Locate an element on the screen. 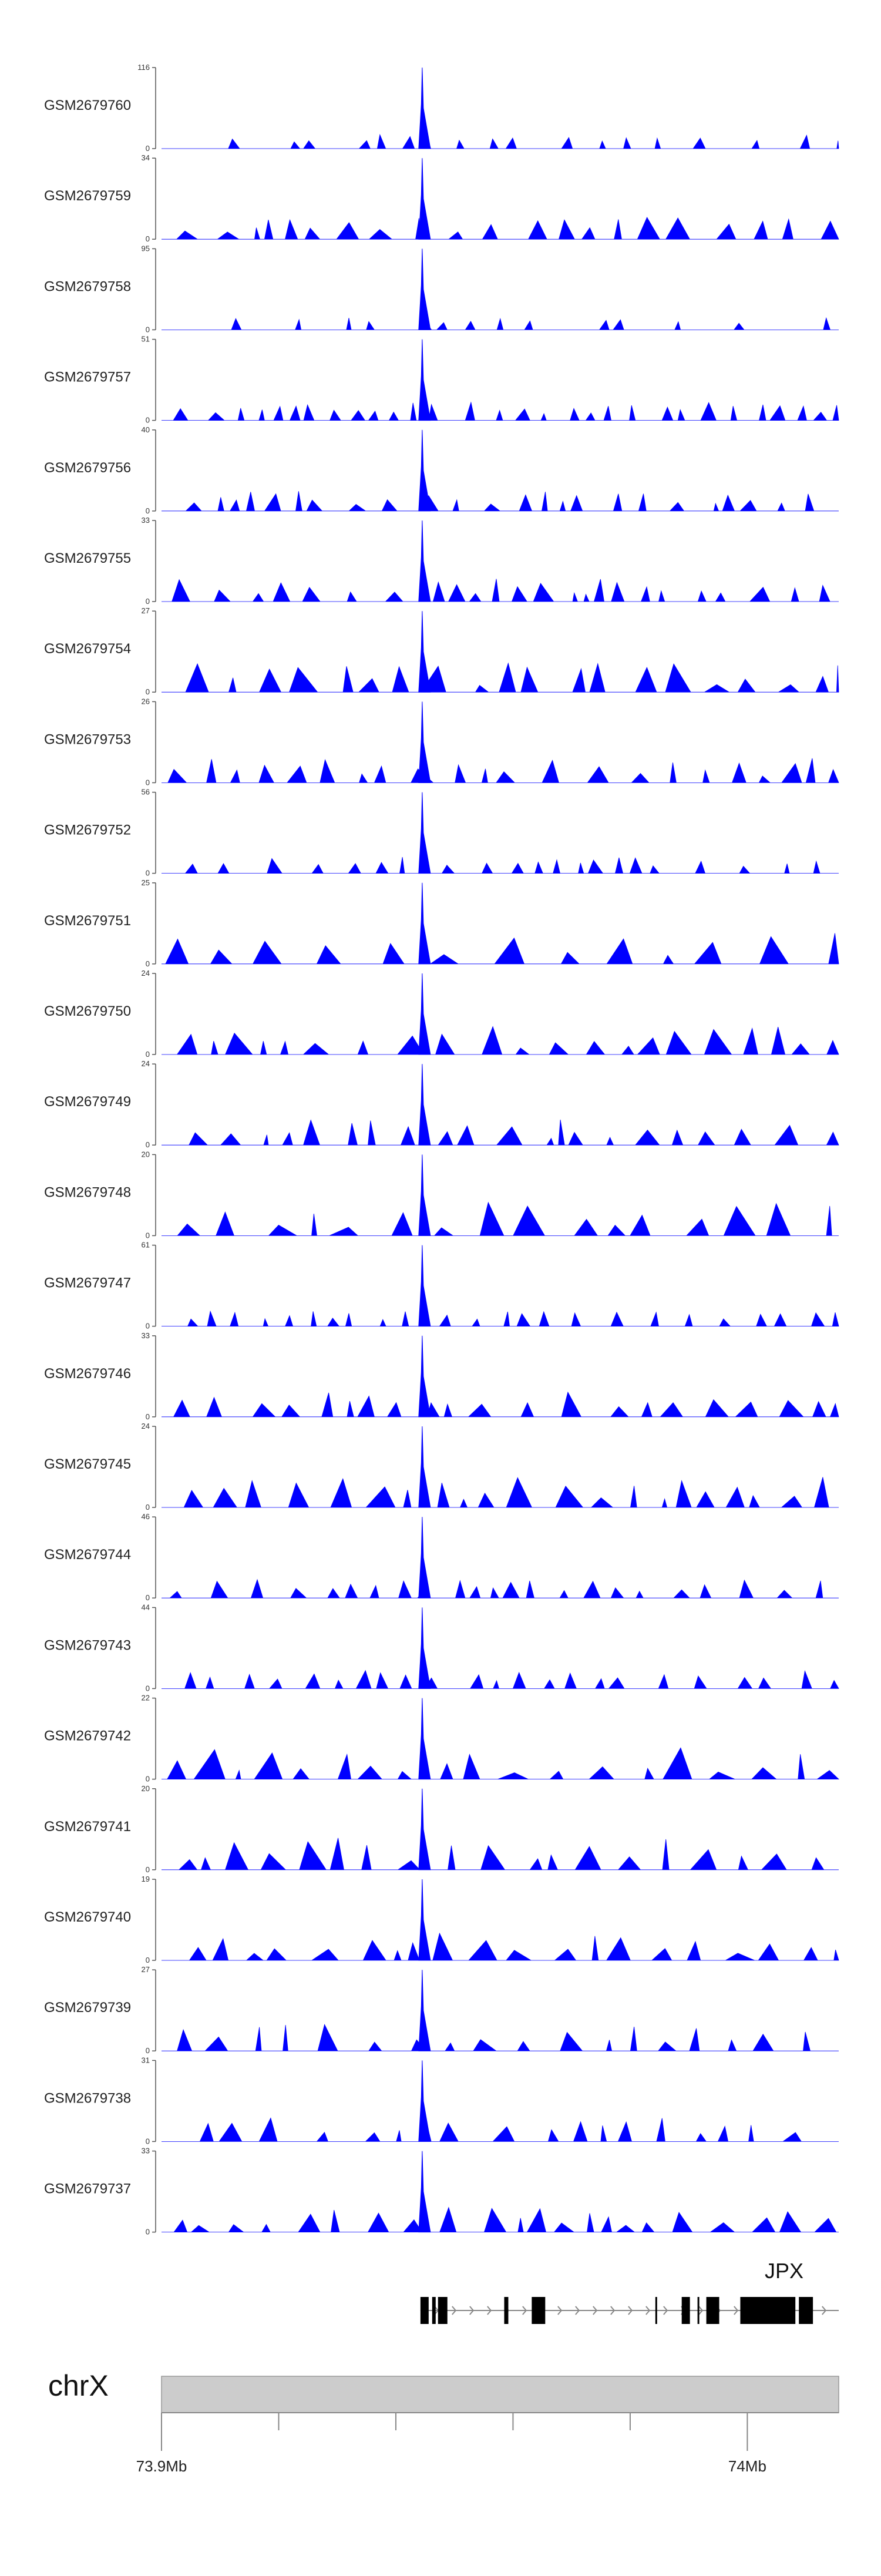  track-label: GSM2679746 is located at coordinates (88, 1374).